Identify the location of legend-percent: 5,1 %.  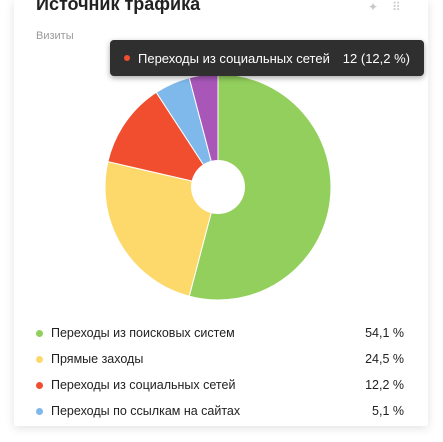
(388, 411).